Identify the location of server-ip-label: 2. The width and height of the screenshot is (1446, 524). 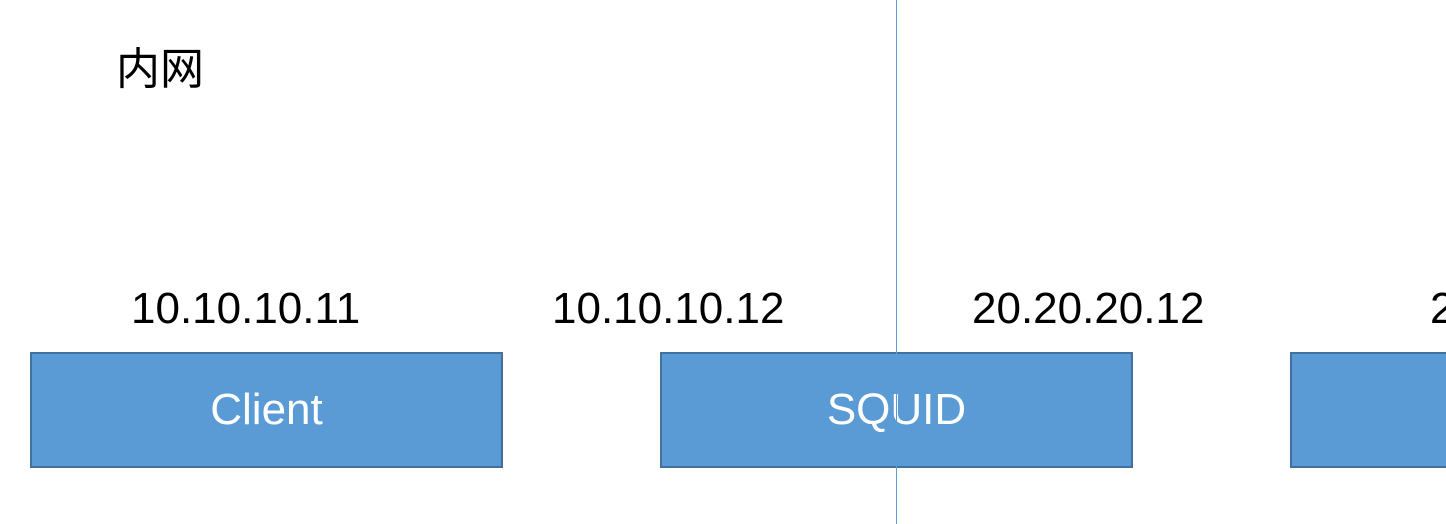
(1438, 308).